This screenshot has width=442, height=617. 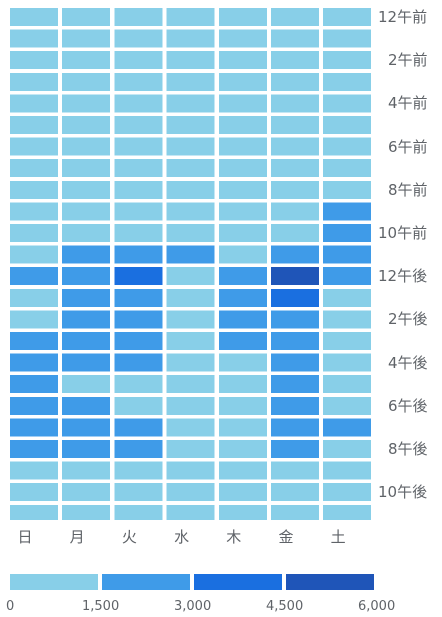 I want to click on hour-label: 8午前, so click(x=408, y=189).